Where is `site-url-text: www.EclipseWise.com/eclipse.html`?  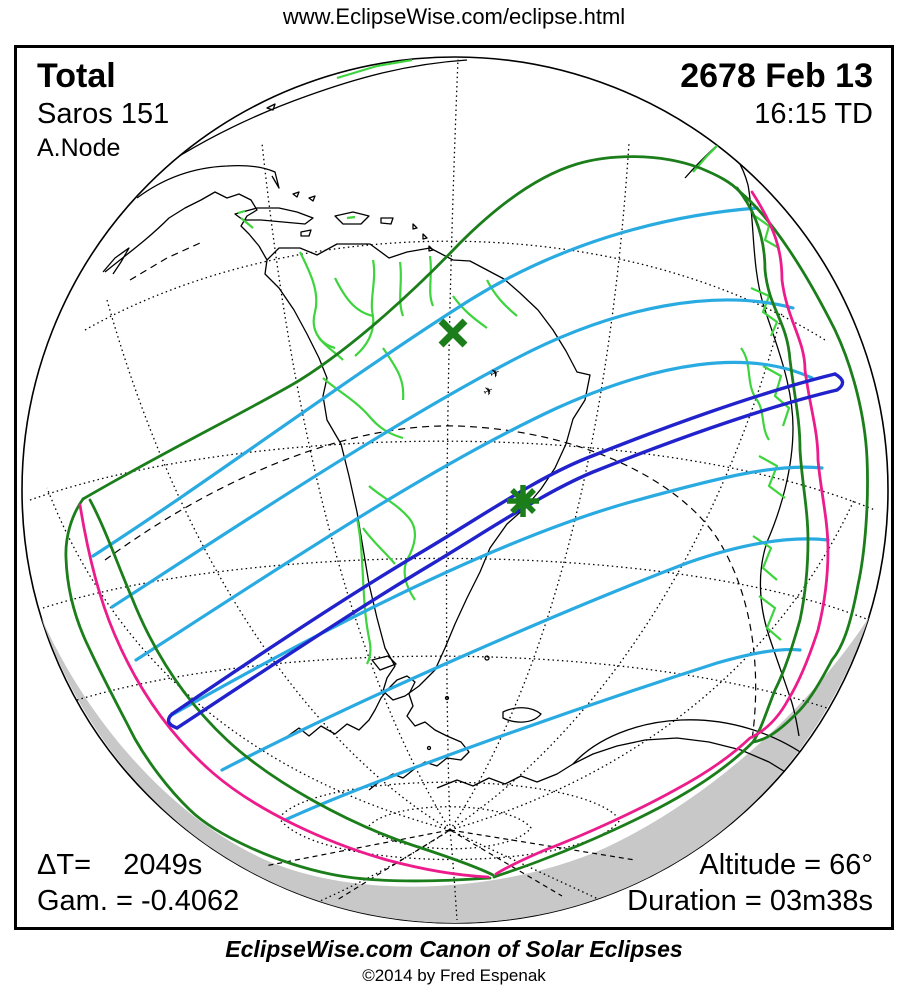
site-url-text: www.EclipseWise.com/eclipse.html is located at coordinates (454, 16).